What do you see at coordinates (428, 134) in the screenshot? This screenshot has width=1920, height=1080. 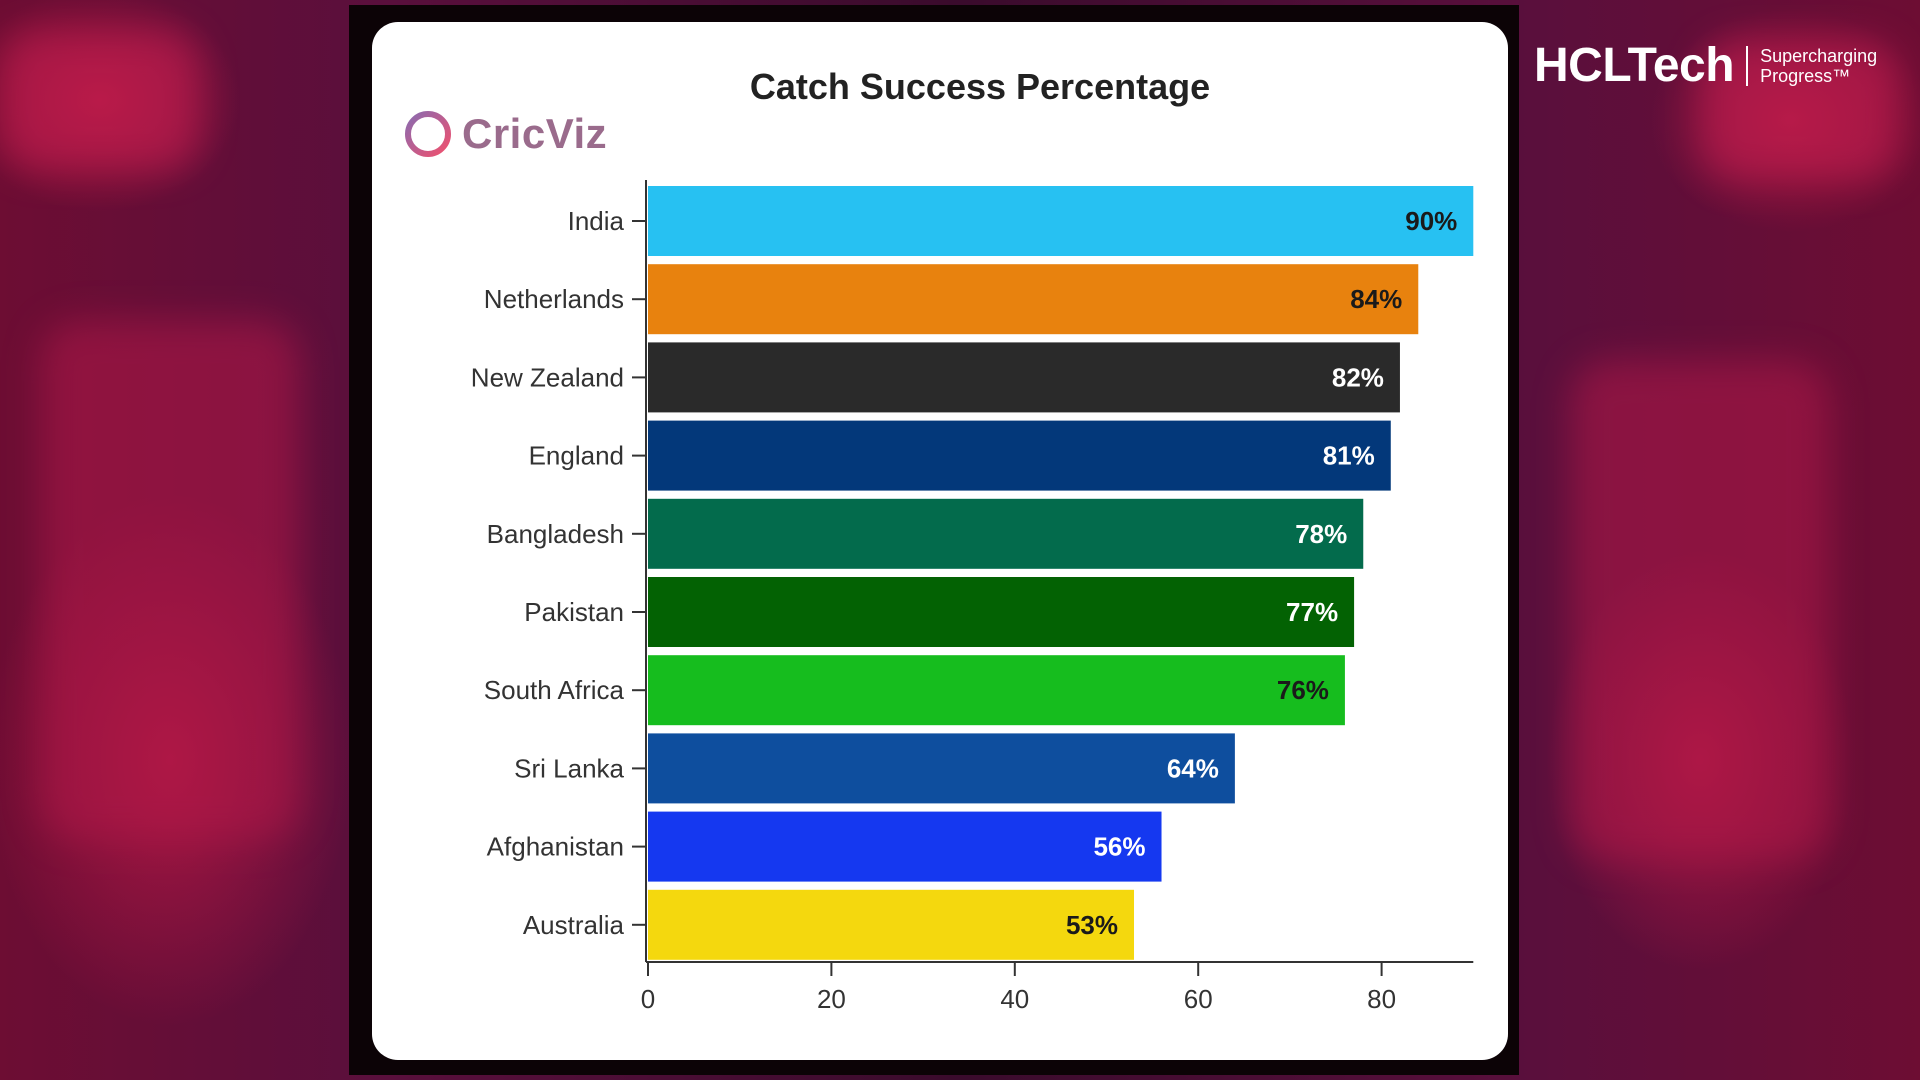 I see `cricviz-ring-icon` at bounding box center [428, 134].